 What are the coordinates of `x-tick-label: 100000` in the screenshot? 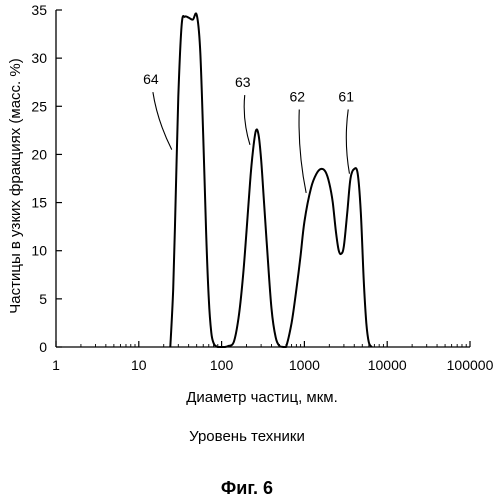 It's located at (470, 365).